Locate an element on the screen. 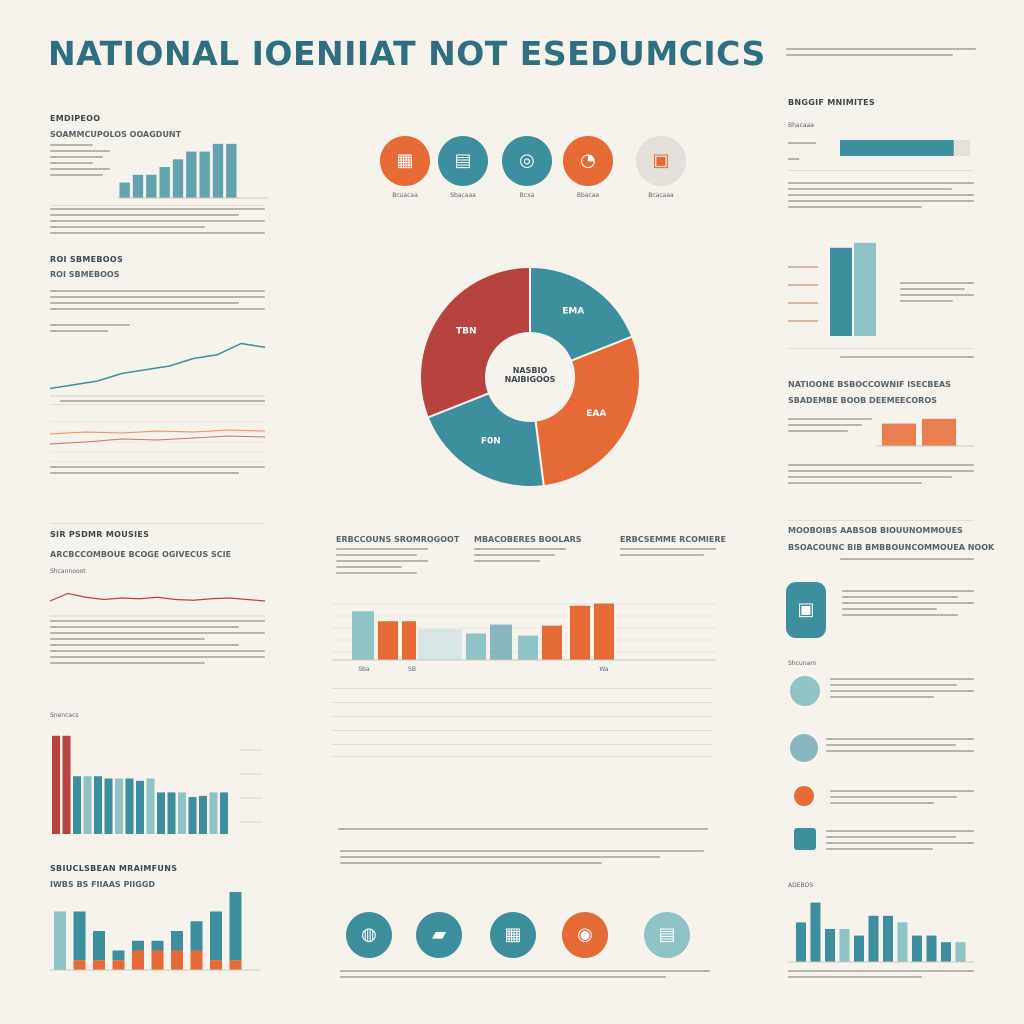  donut-chart: EMA EAA F0N TBN is located at coordinates (530, 376).